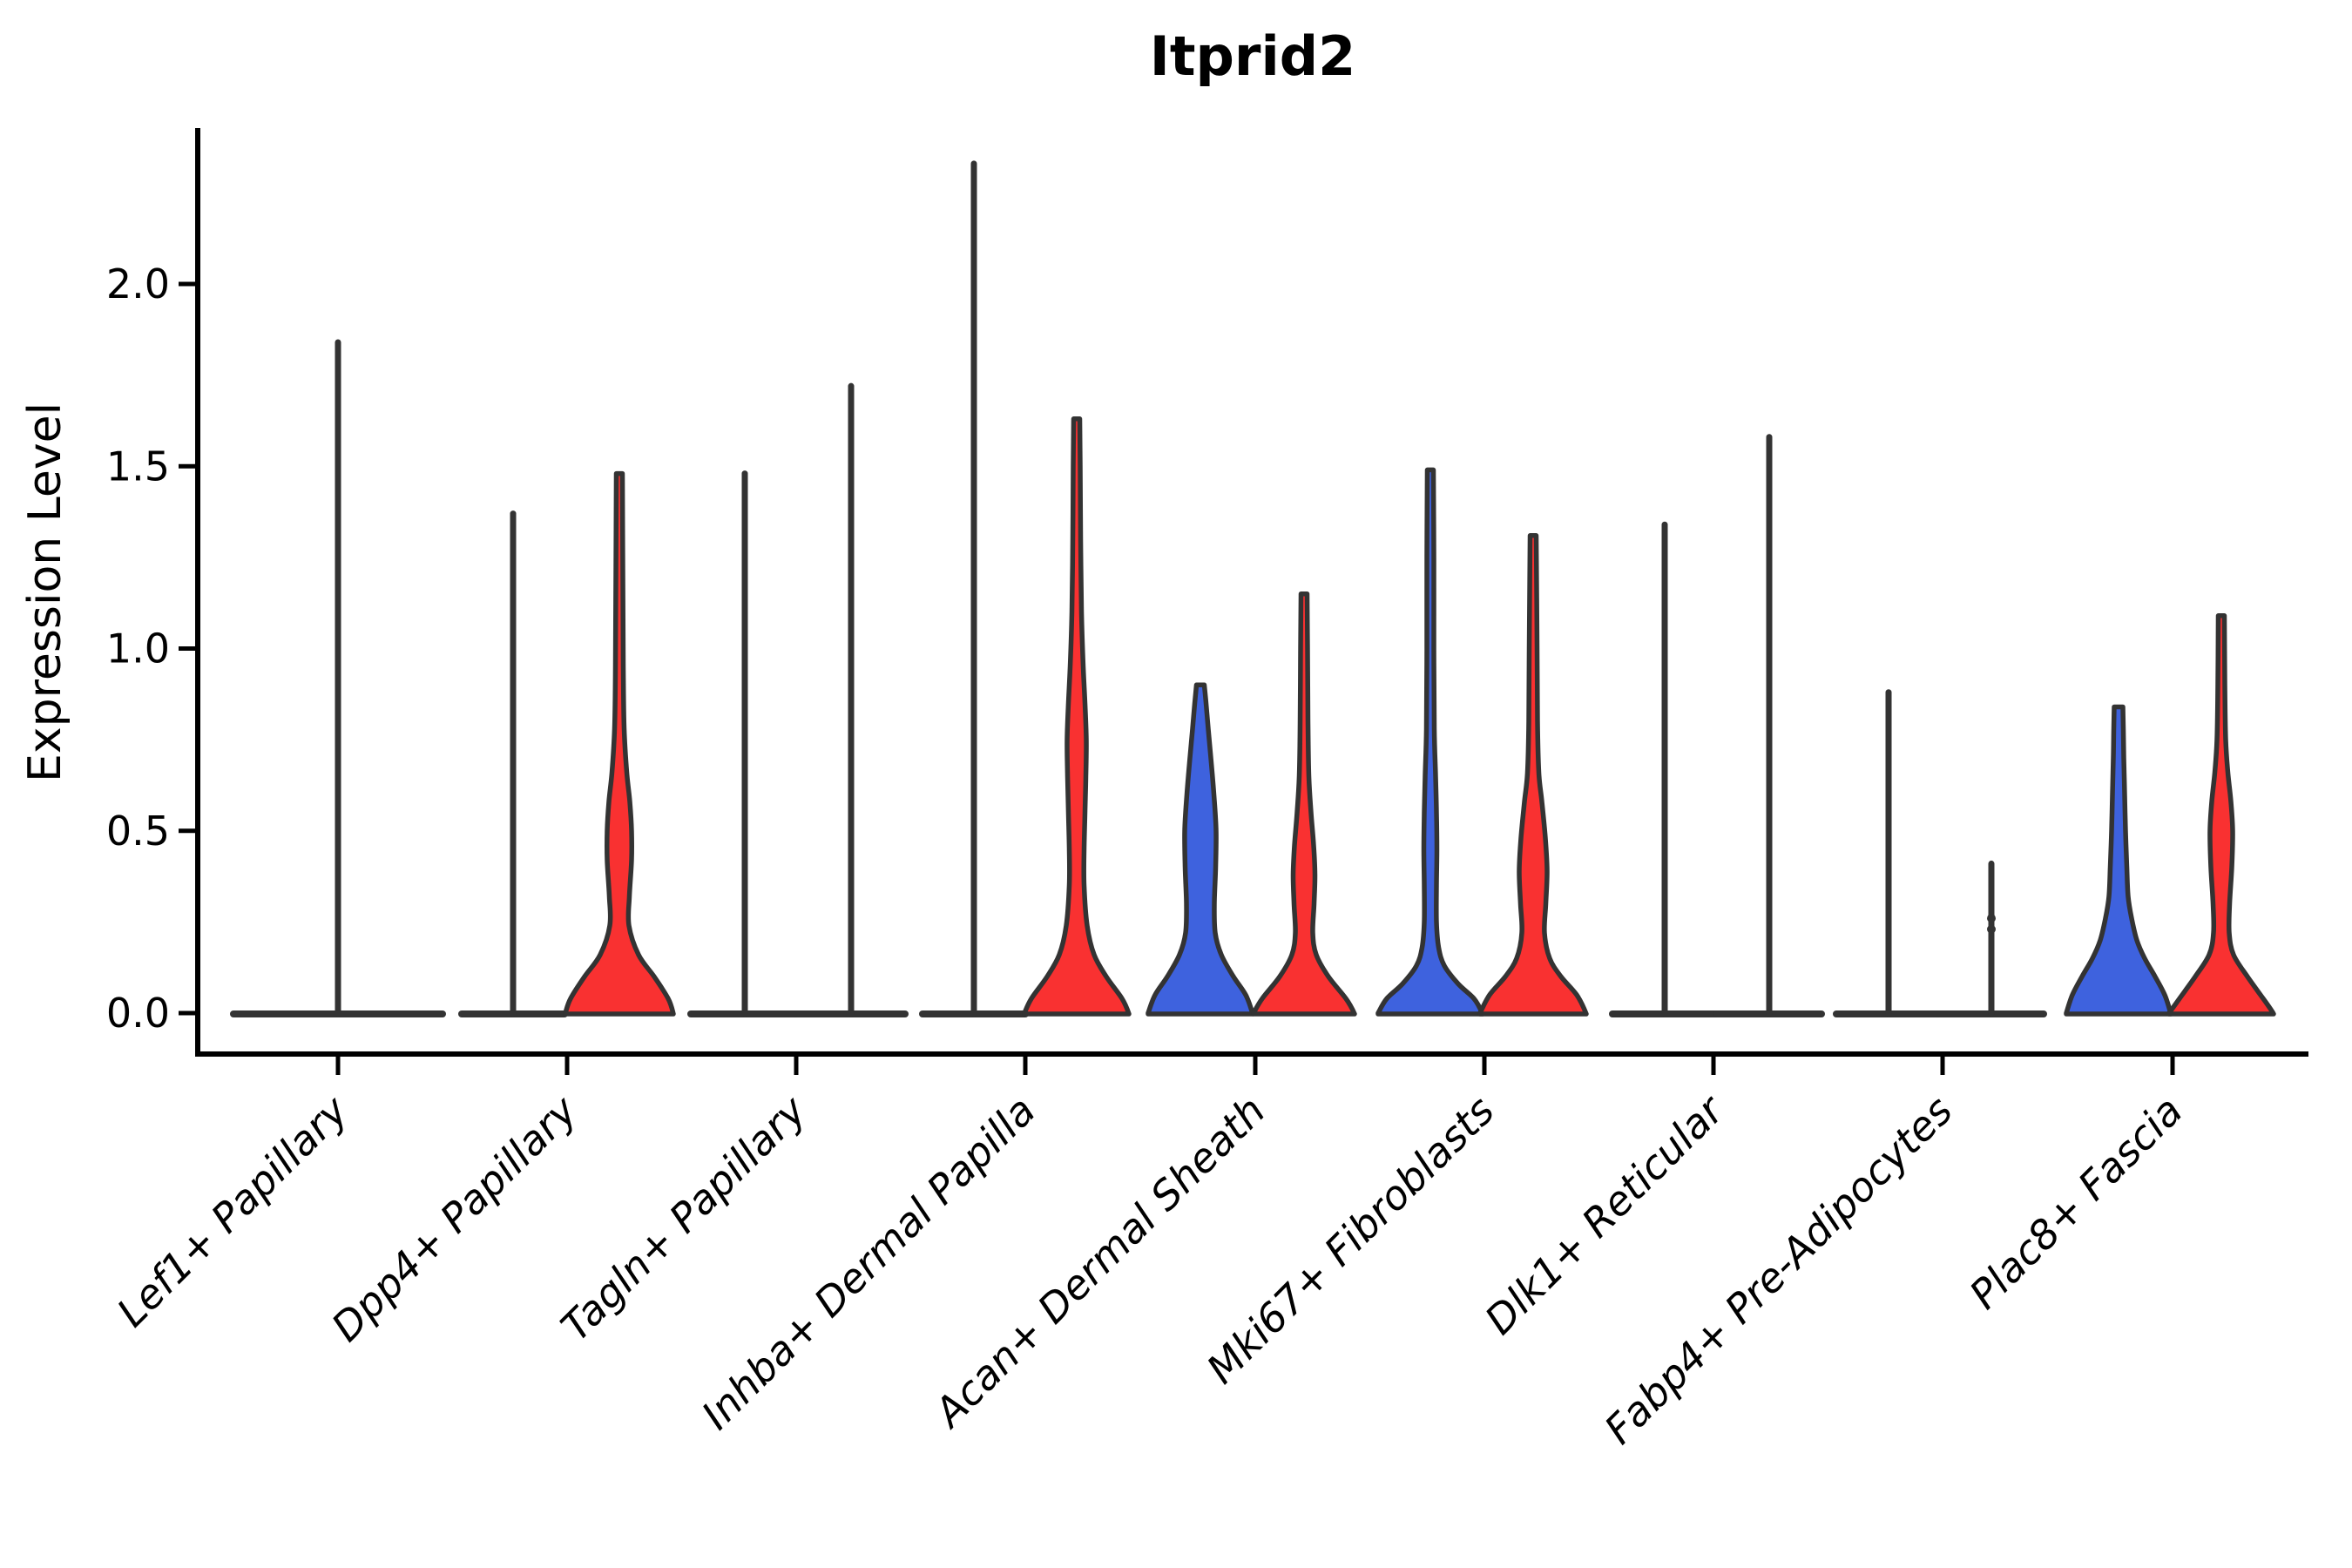 This screenshot has height=1568, width=2352. What do you see at coordinates (1533, 775) in the screenshot?
I see `violin-mki67-fibroblasts-red` at bounding box center [1533, 775].